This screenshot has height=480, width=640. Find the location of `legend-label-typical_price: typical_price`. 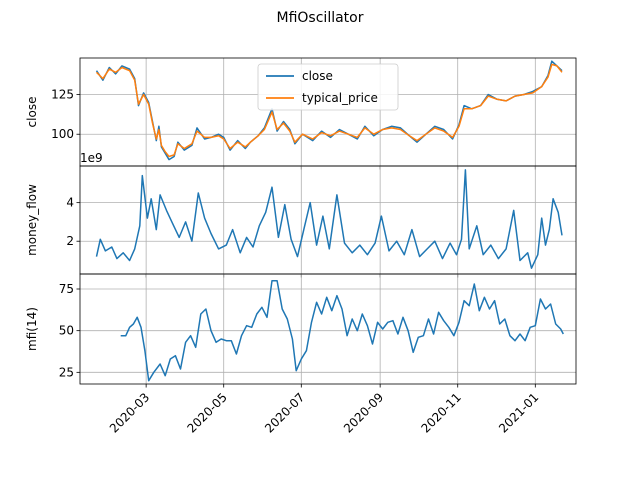

legend-label-typical_price: typical_price is located at coordinates (340, 98).